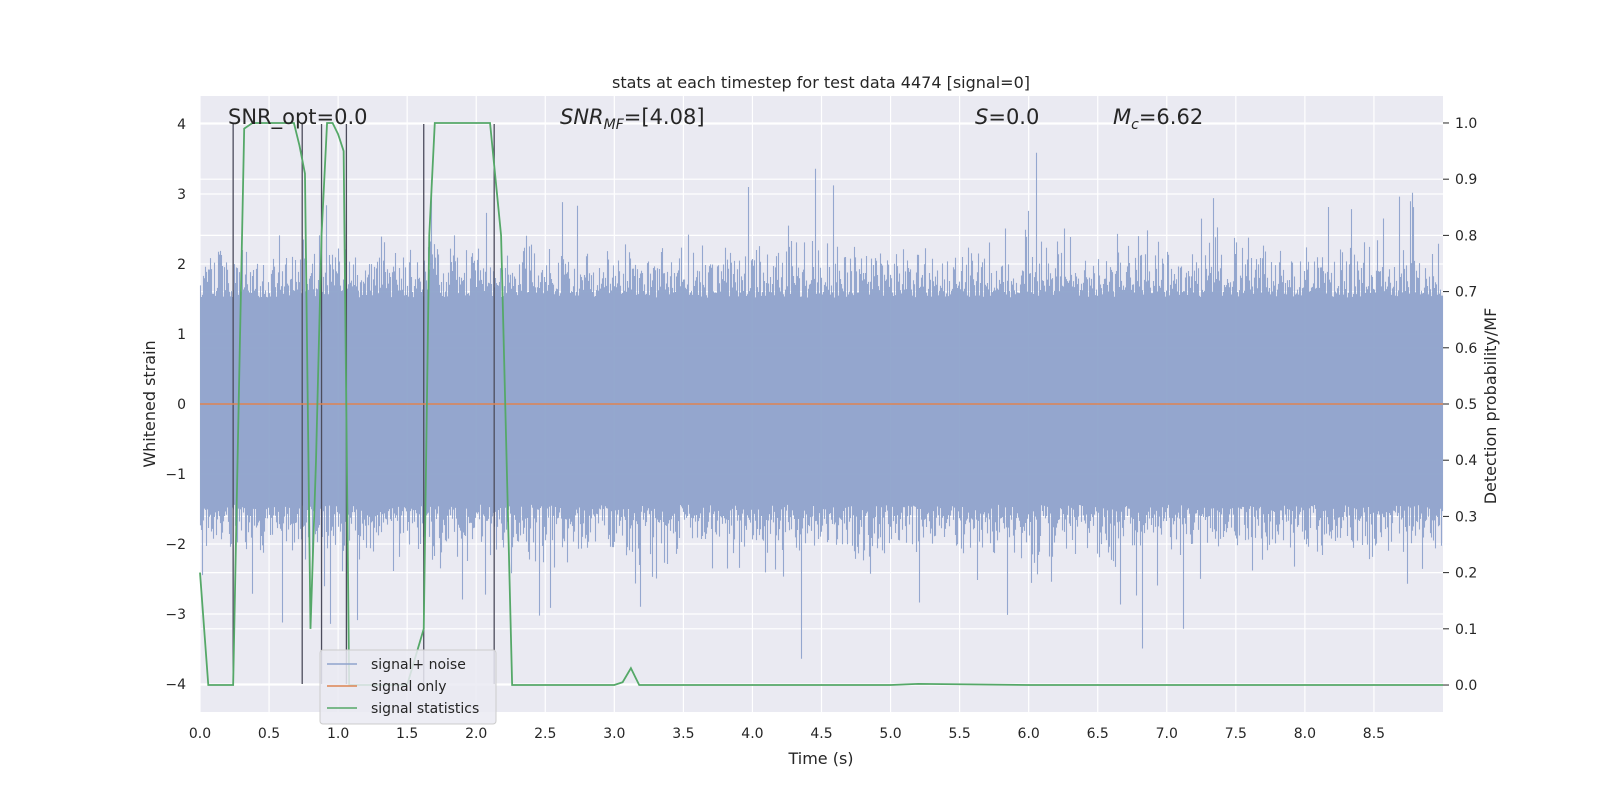 Image resolution: width=1600 pixels, height=800 pixels. Describe the element at coordinates (821, 734) in the screenshot. I see `x-tick-label: 4.5` at that location.